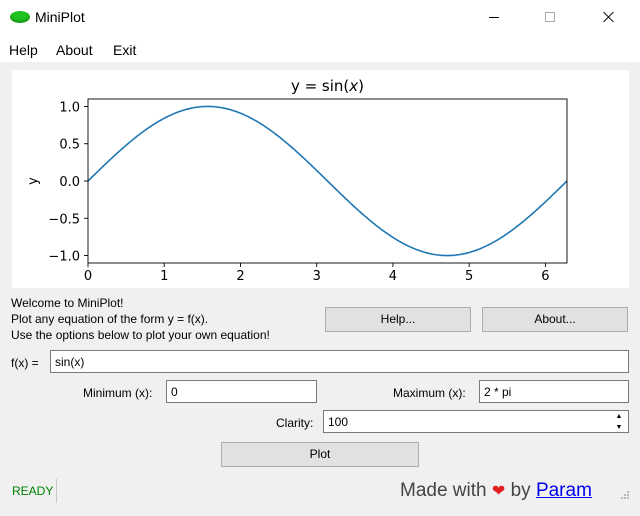  What do you see at coordinates (23, 50) in the screenshot?
I see `menu-help: Help` at bounding box center [23, 50].